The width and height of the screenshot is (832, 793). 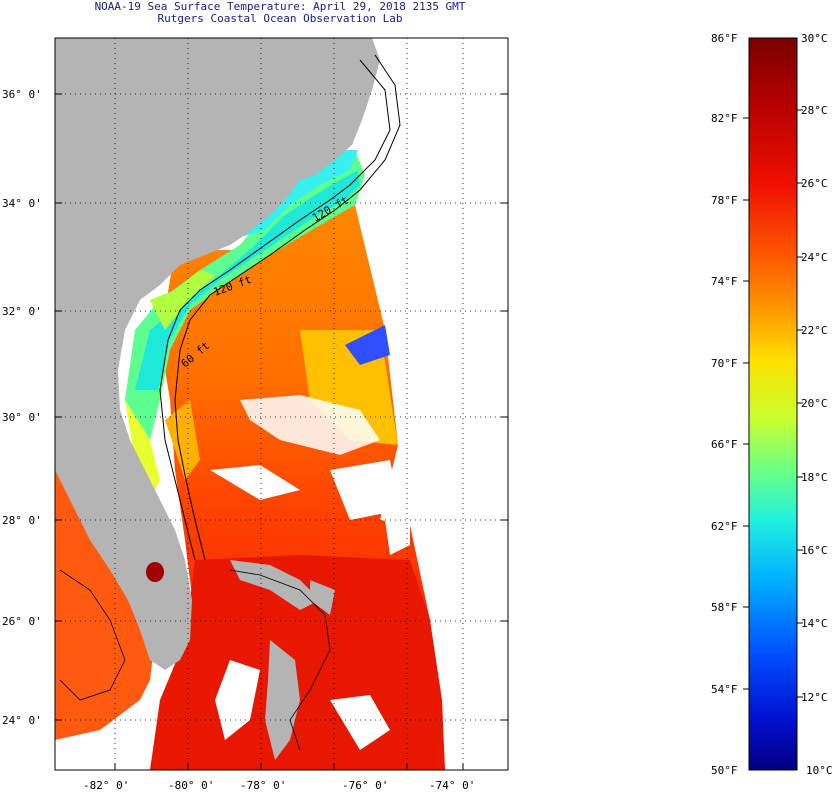 What do you see at coordinates (191, 785) in the screenshot?
I see `lon-label: -80° 0'` at bounding box center [191, 785].